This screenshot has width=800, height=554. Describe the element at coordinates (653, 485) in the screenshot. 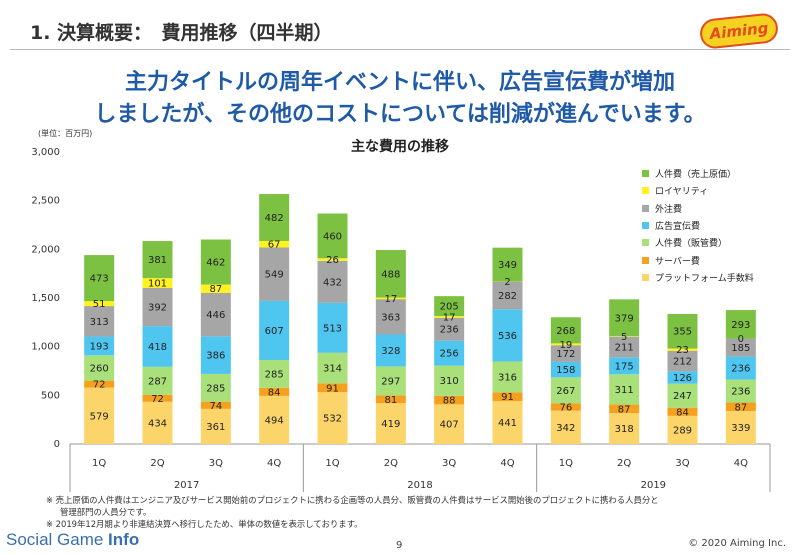

I see `year-label: 2019` at that location.